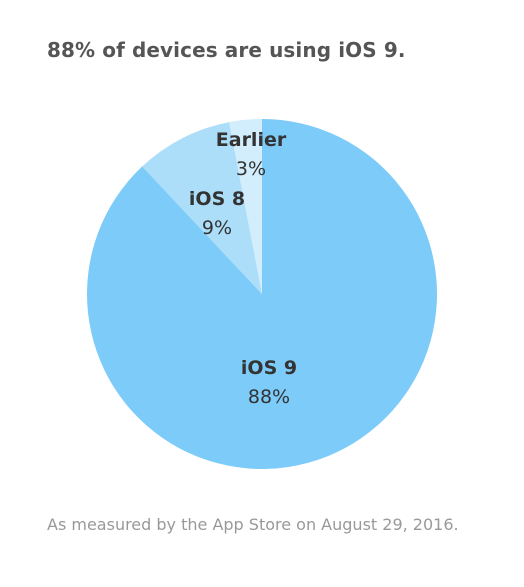 This screenshot has height=587, width=524. I want to click on pie-slice-ios8, so click(202, 208).